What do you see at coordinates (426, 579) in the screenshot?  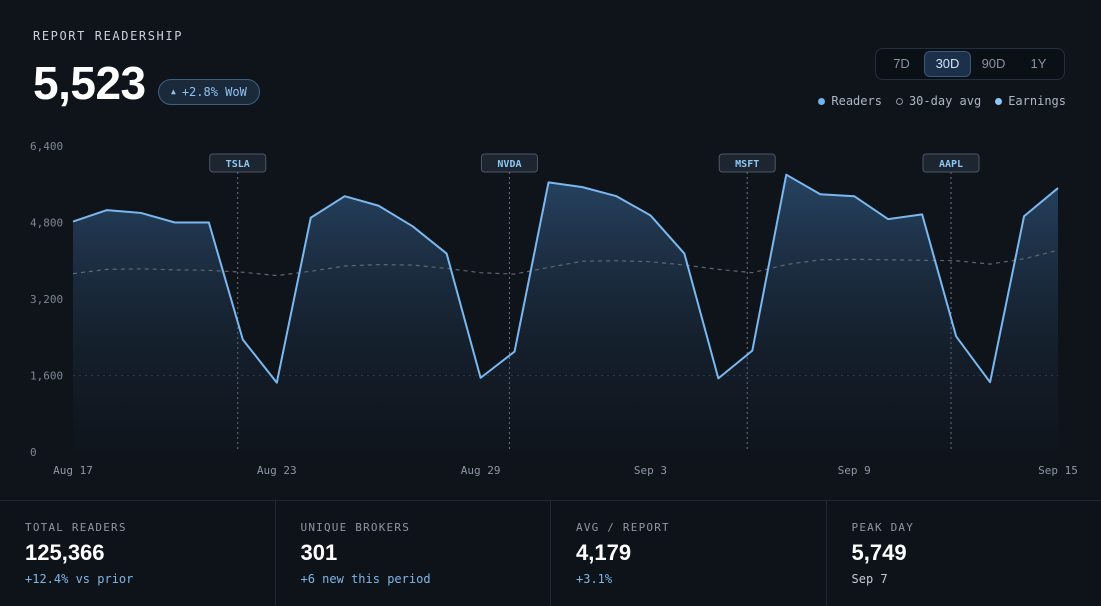 I see `stat-sub: +6 new this period` at bounding box center [426, 579].